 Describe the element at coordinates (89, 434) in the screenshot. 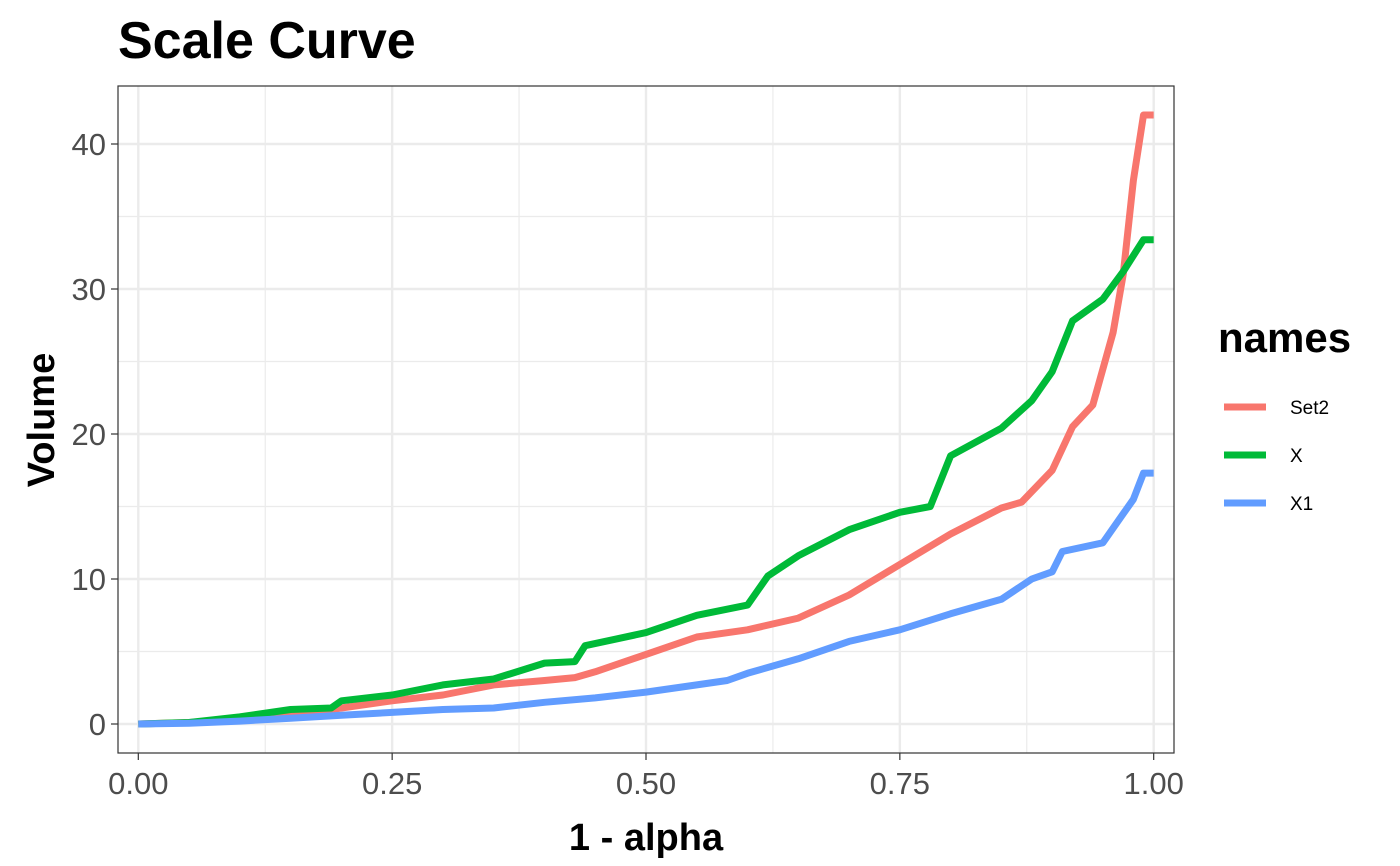

I see `y-tick-label: 20` at that location.